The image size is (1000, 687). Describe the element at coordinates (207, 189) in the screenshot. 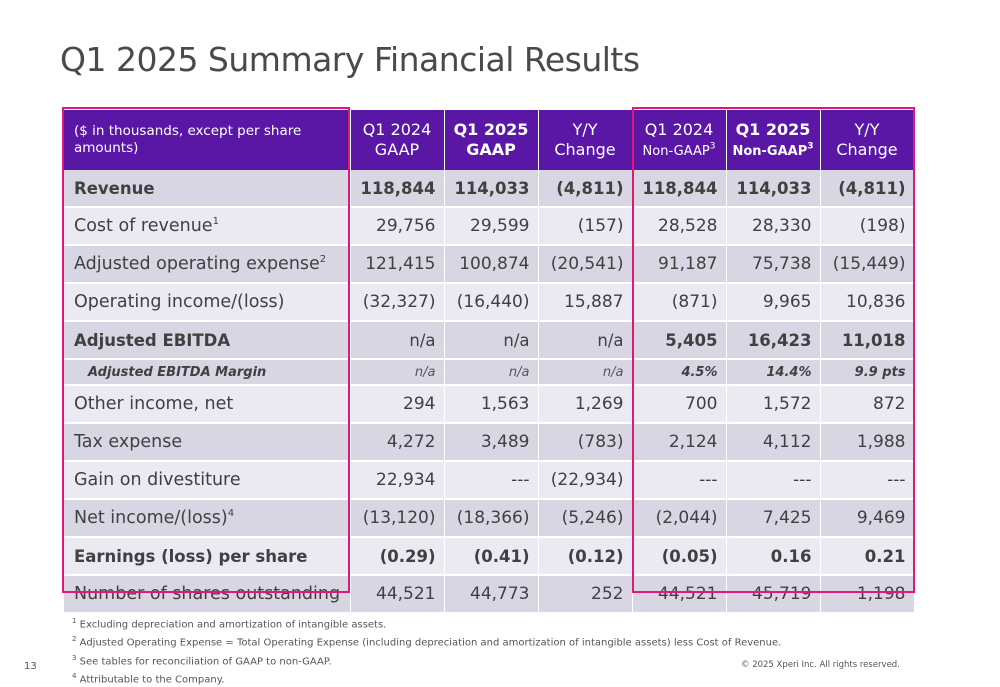

I see `row-label: Revenue` at that location.